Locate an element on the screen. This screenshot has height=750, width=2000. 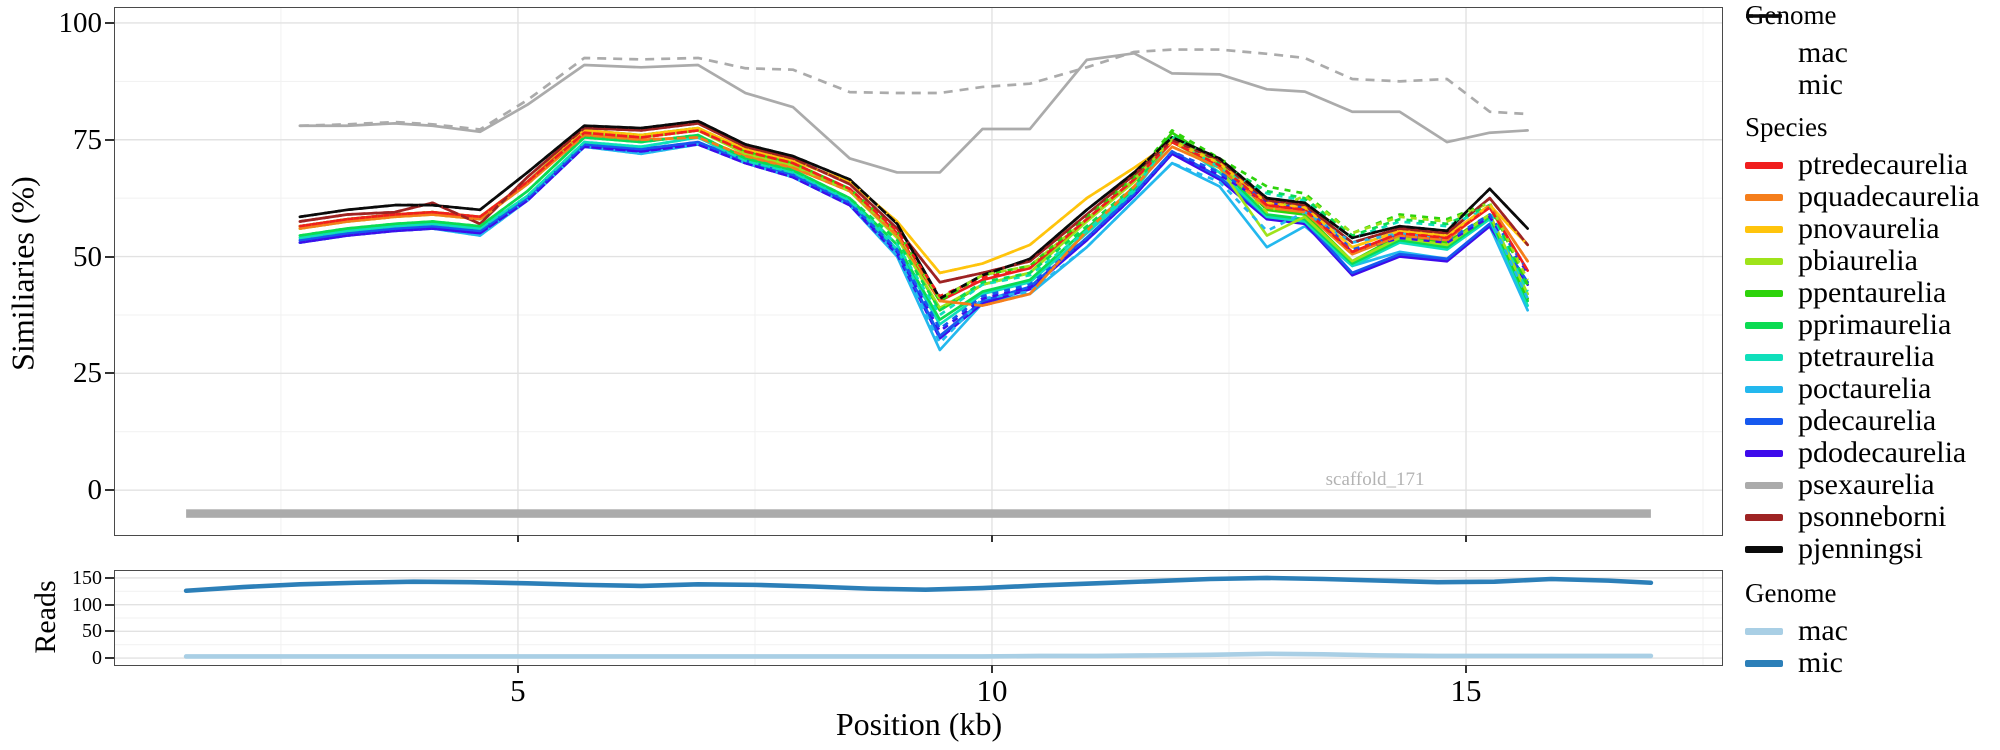
legend-genome-linetype: Genome mac mic is located at coordinates (1796, 50).